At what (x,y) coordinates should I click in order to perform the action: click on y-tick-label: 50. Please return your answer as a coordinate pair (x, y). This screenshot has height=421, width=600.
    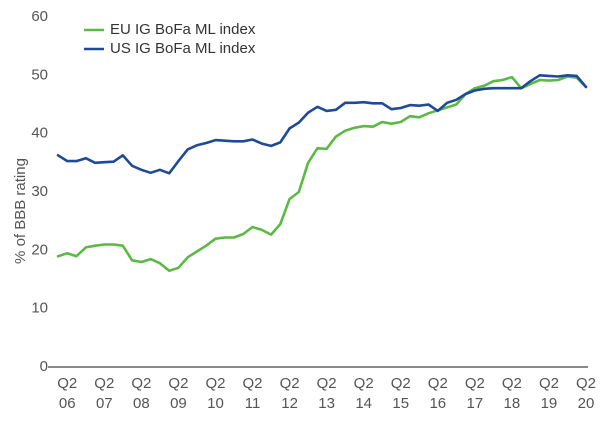
    Looking at the image, I should click on (39, 74).